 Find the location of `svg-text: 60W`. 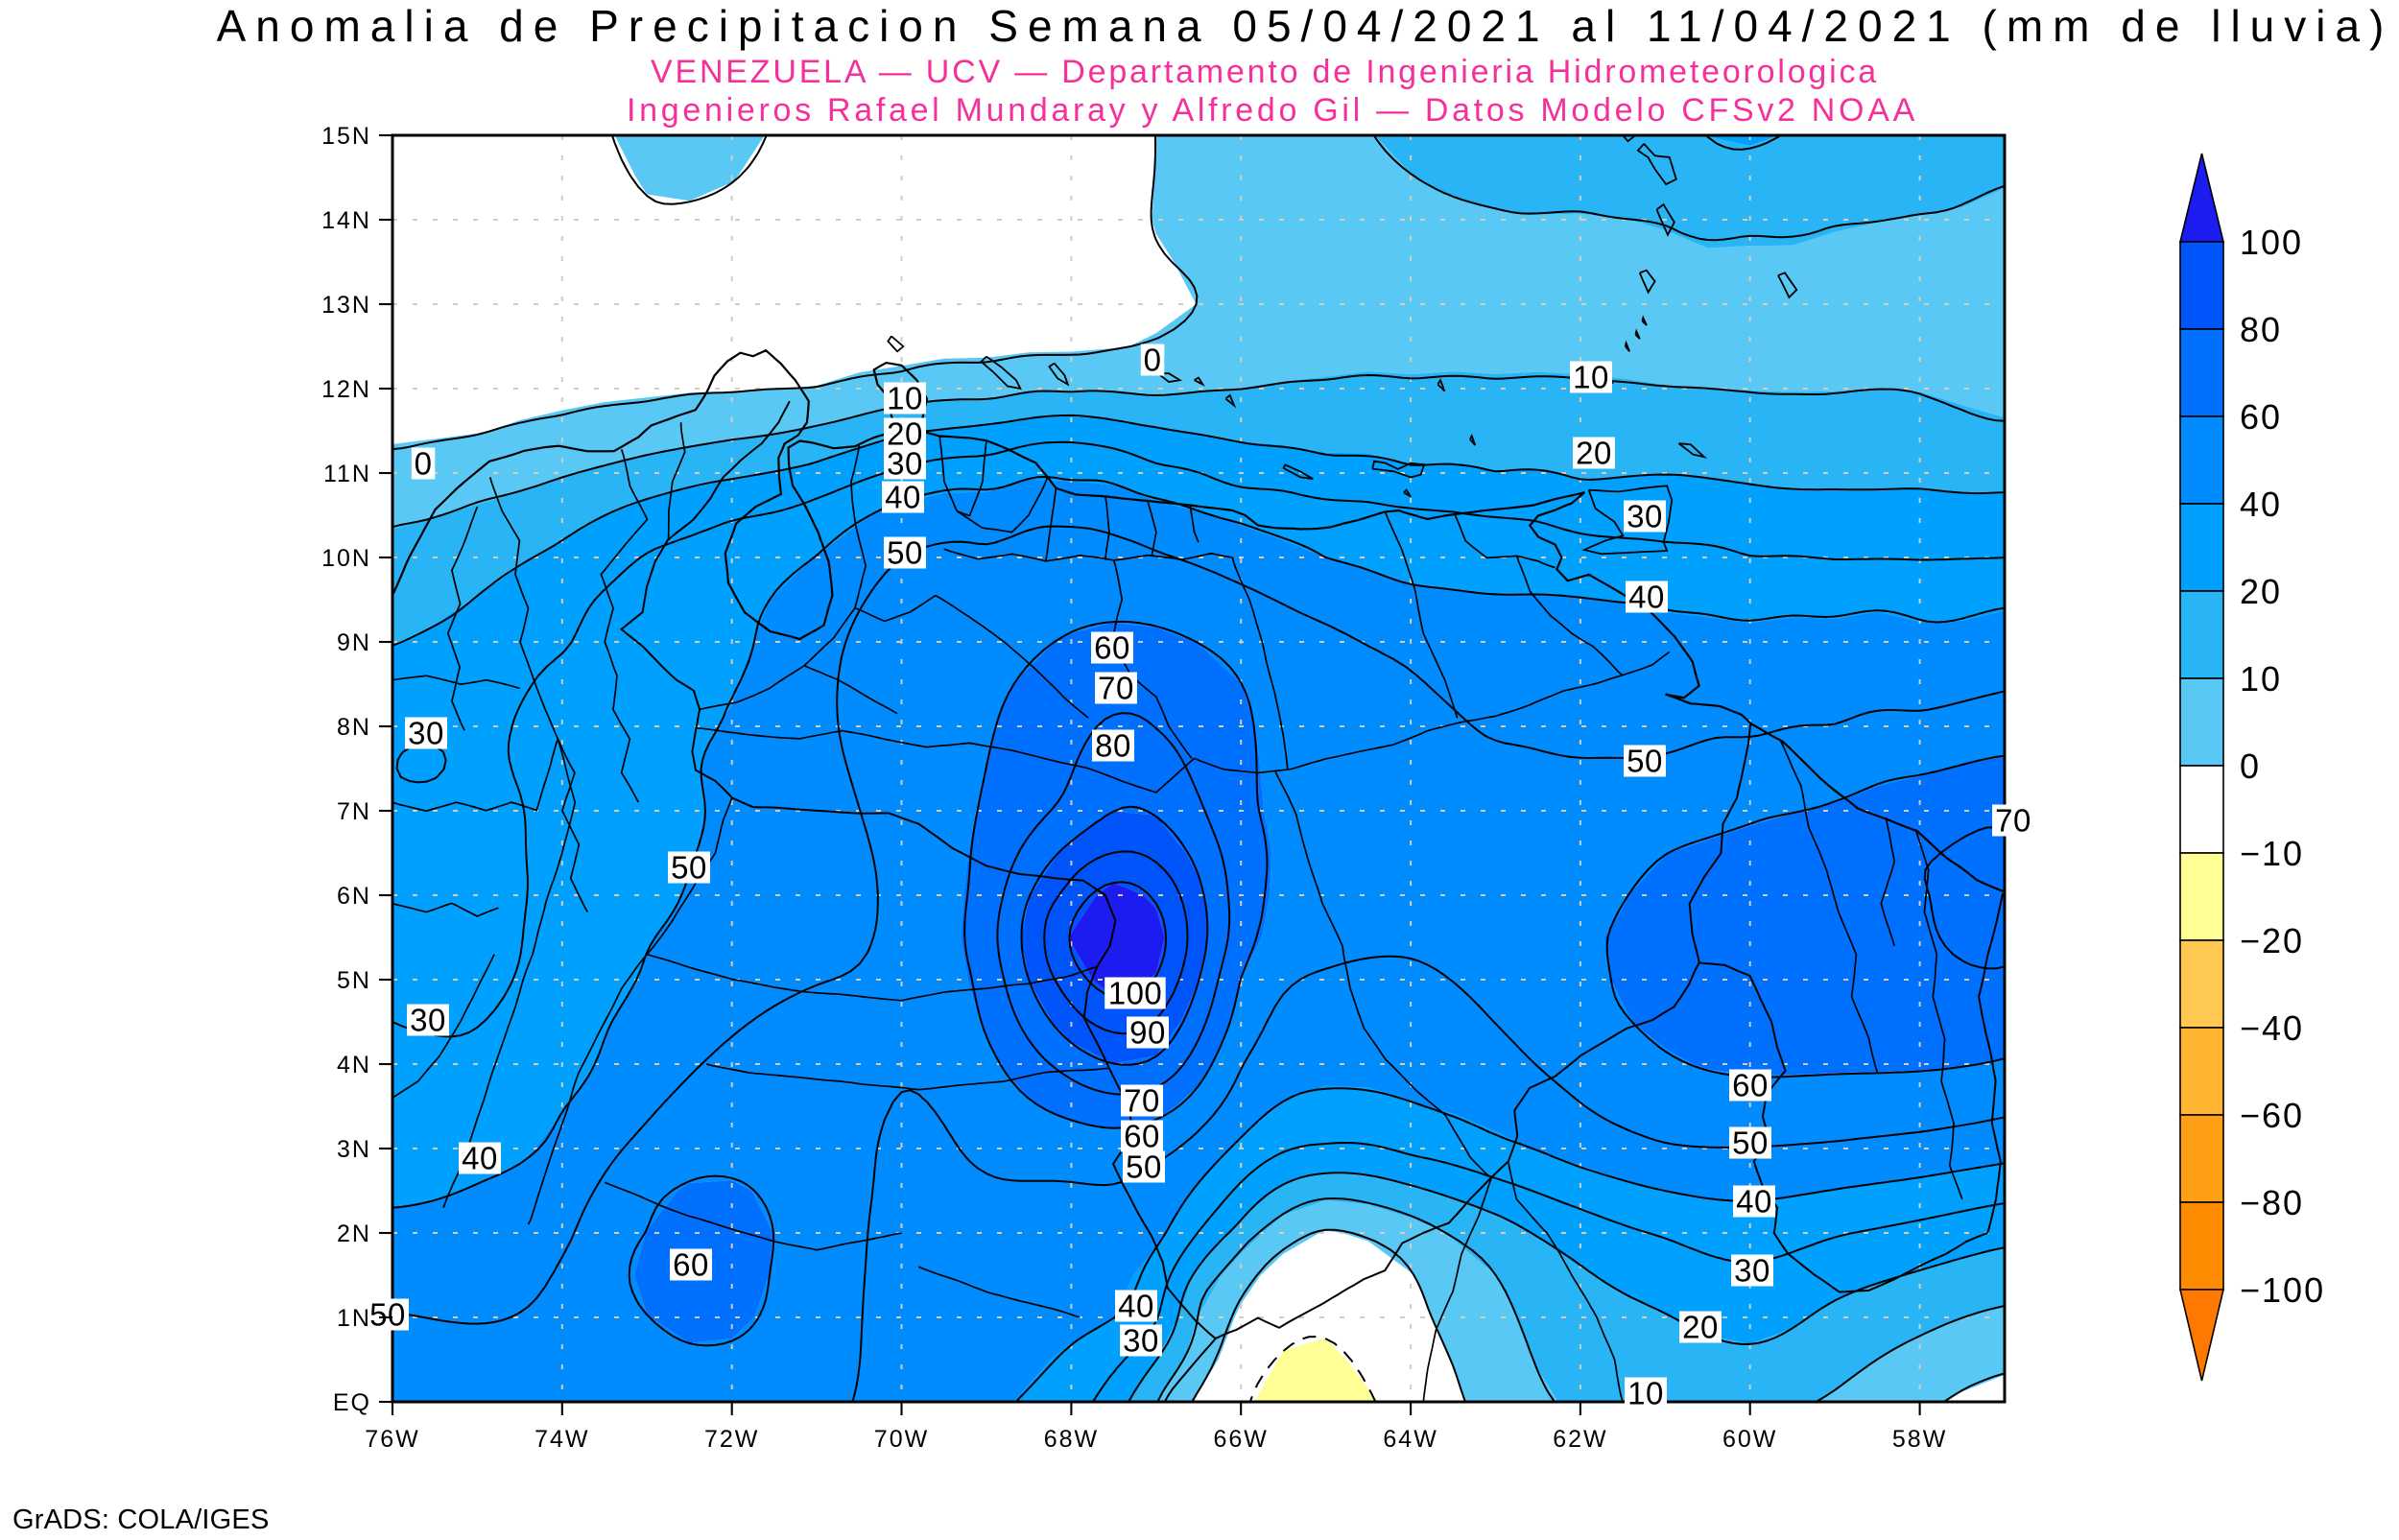

svg-text: 60W is located at coordinates (1750, 1439).